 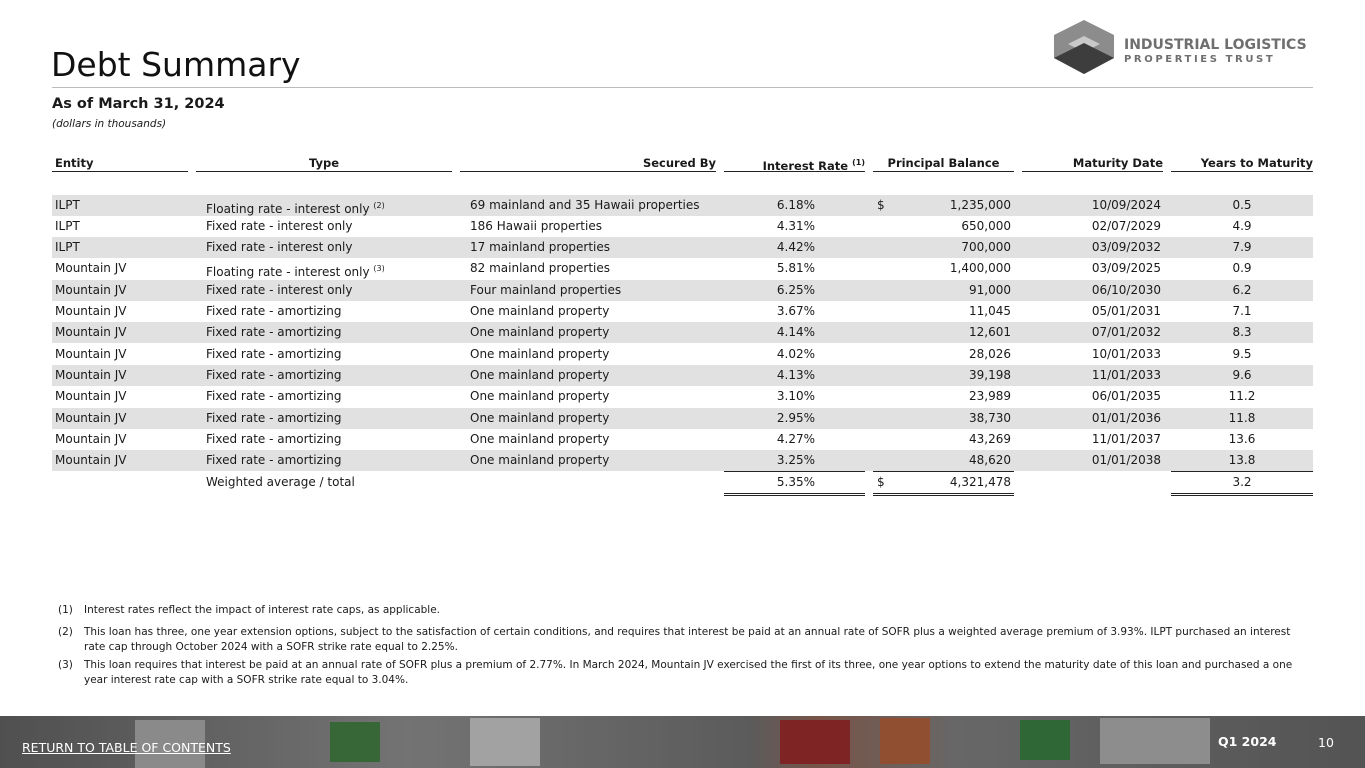 What do you see at coordinates (1126, 396) in the screenshot?
I see `maturity-date: 06/01/2035` at bounding box center [1126, 396].